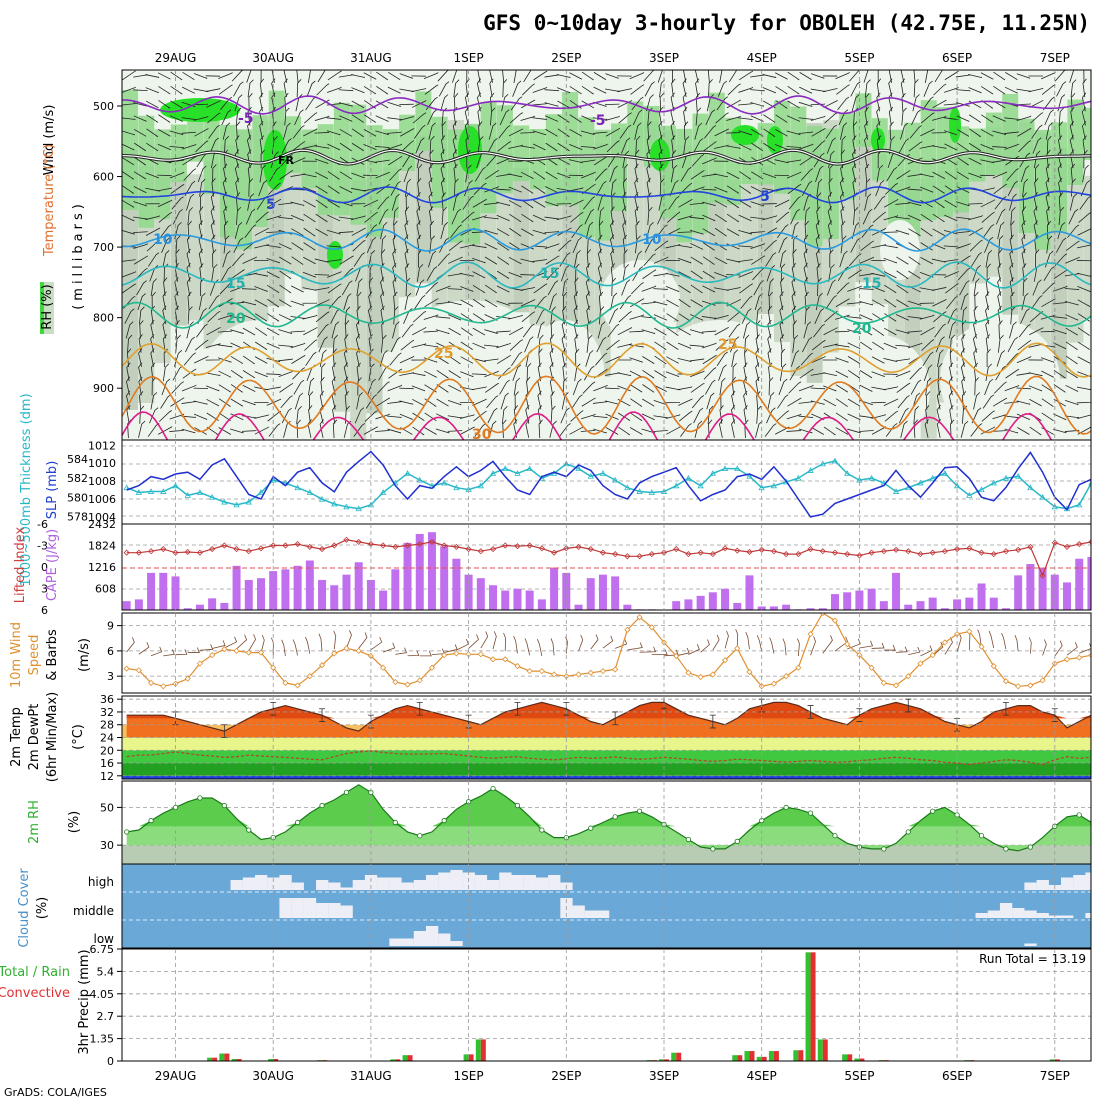  Describe the element at coordinates (211, 255) in the screenshot. I see `rh-band-mid` at that location.